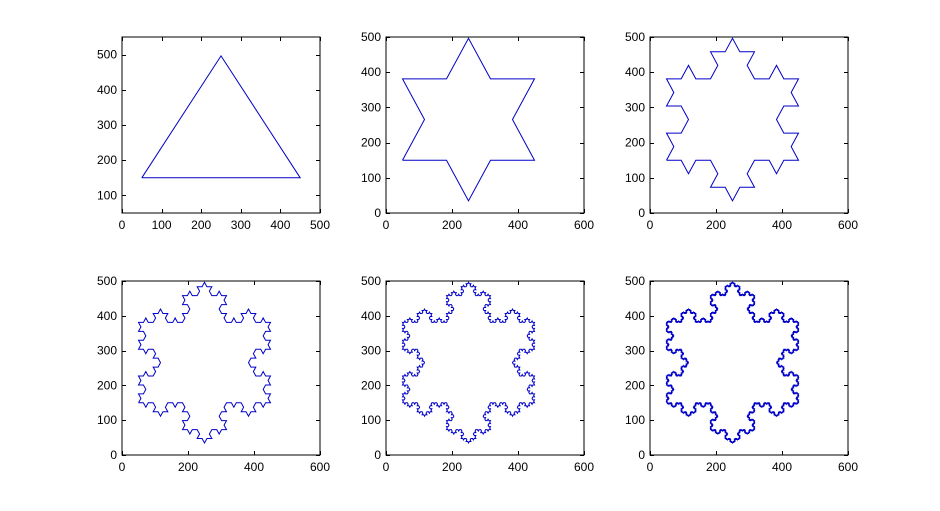 The height and width of the screenshot is (511, 940). What do you see at coordinates (162, 225) in the screenshot?
I see `x-tick-label: 100` at bounding box center [162, 225].